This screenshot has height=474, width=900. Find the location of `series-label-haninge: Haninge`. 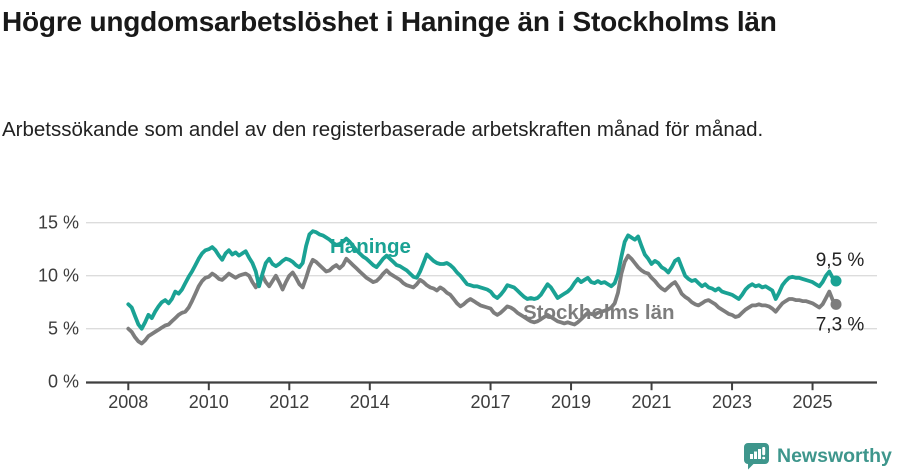

series-label-haninge: Haninge is located at coordinates (370, 246).